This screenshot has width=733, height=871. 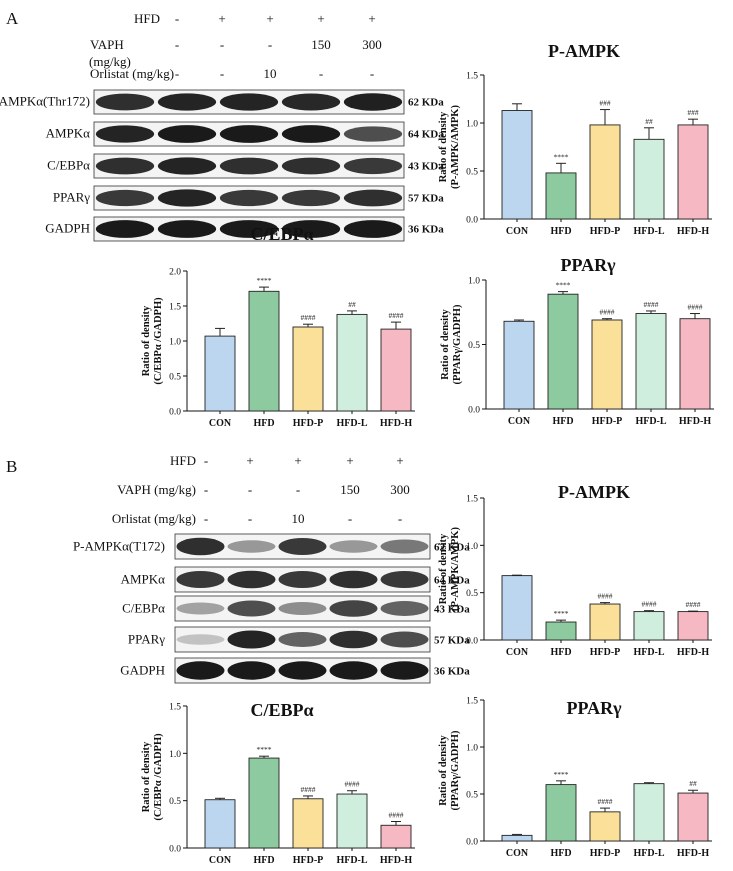 What do you see at coordinates (693, 112) in the screenshot?
I see `significance-mark: ###` at bounding box center [693, 112].